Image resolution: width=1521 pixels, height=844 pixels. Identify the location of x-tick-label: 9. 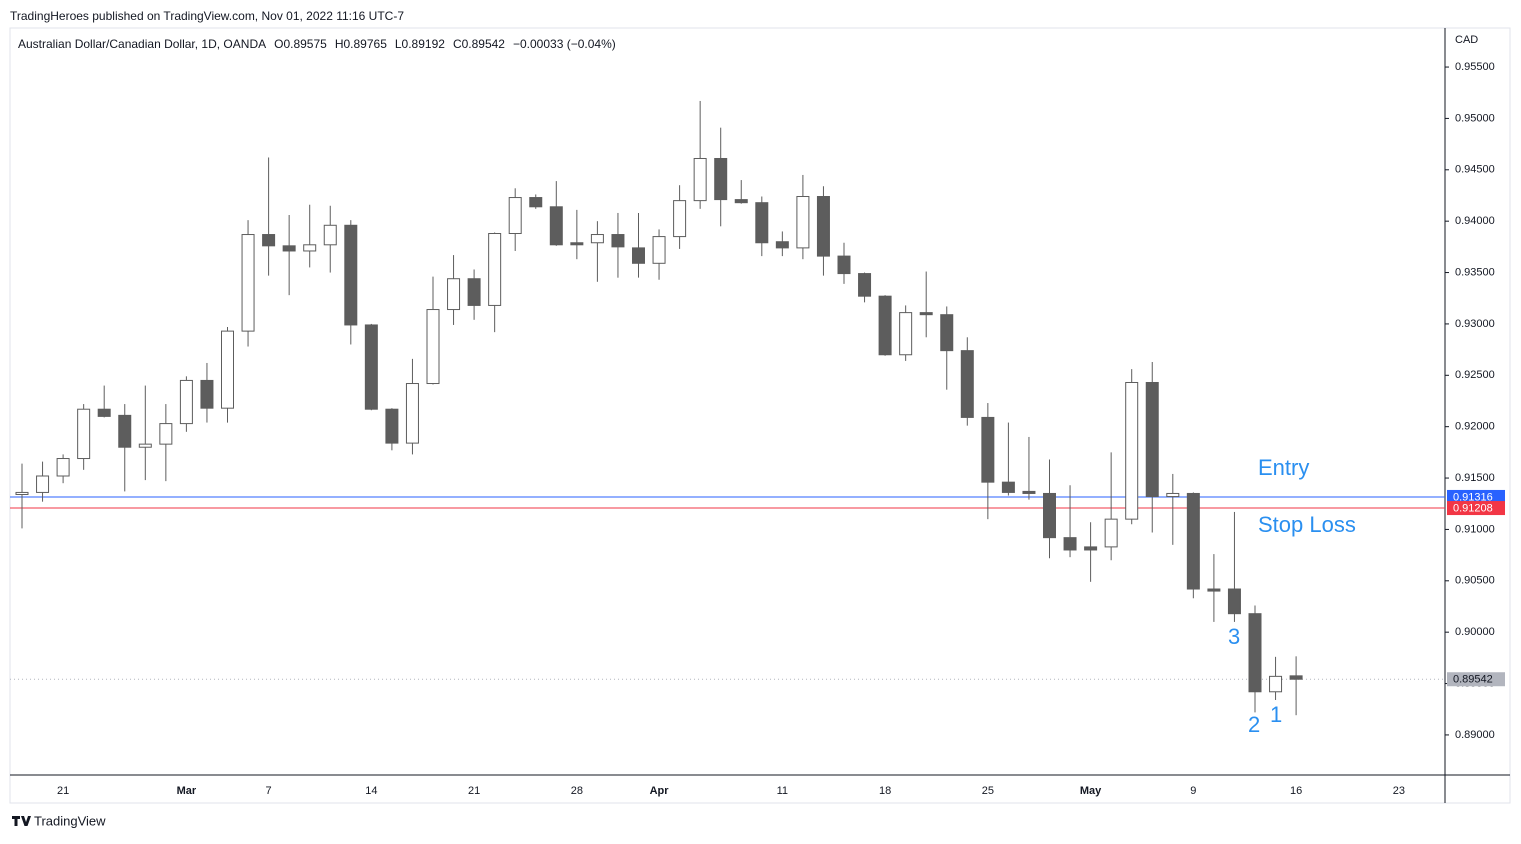
(1193, 791).